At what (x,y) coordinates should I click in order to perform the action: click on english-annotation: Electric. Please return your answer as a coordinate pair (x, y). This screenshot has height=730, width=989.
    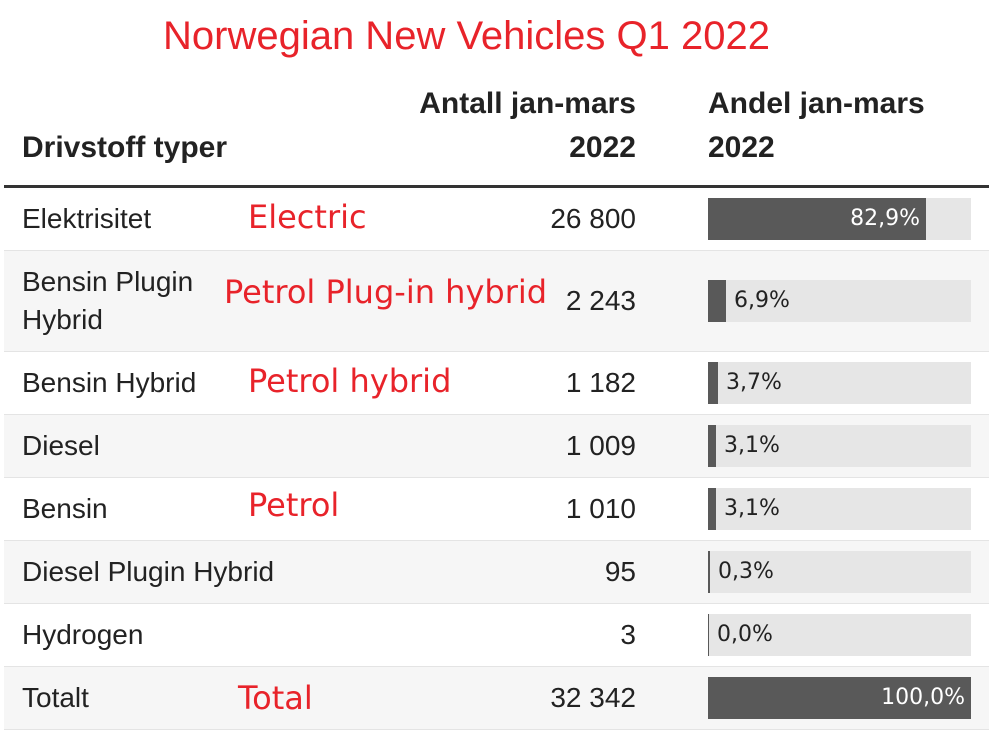
    Looking at the image, I should click on (307, 217).